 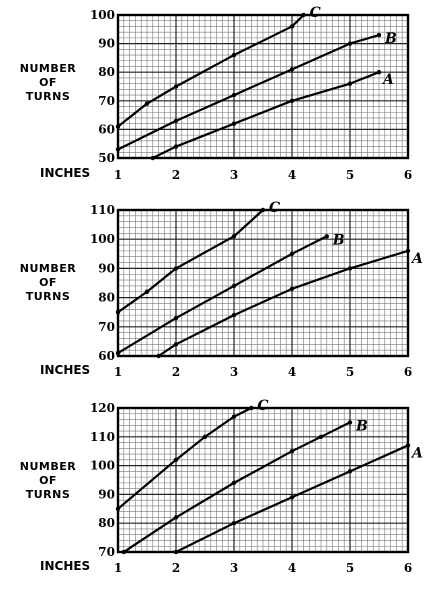 What do you see at coordinates (266, 115) in the screenshot?
I see `series-line-a` at bounding box center [266, 115].